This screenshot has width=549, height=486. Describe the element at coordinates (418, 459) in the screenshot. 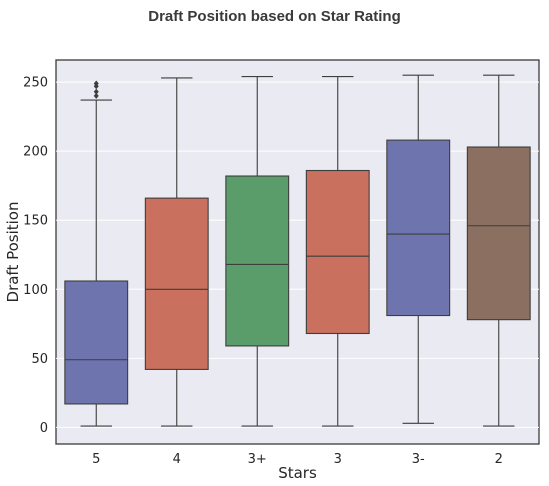

I see `x-tick-label: 3-` at that location.